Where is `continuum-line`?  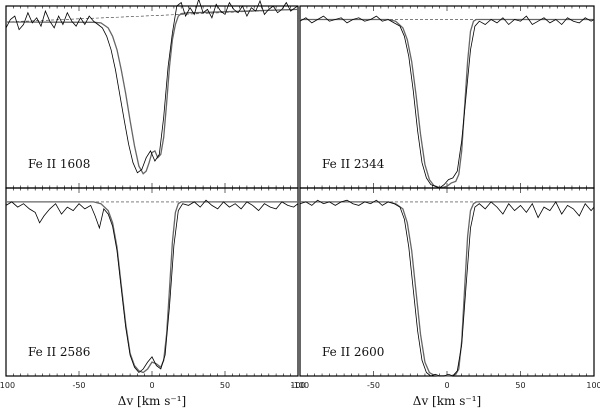
continuum-line is located at coordinates (152, 16).